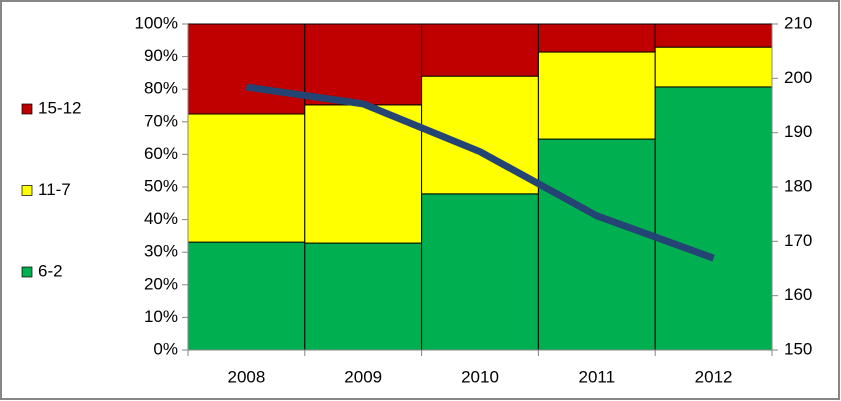  I want to click on y-tick-label: 0%, so click(165, 348).